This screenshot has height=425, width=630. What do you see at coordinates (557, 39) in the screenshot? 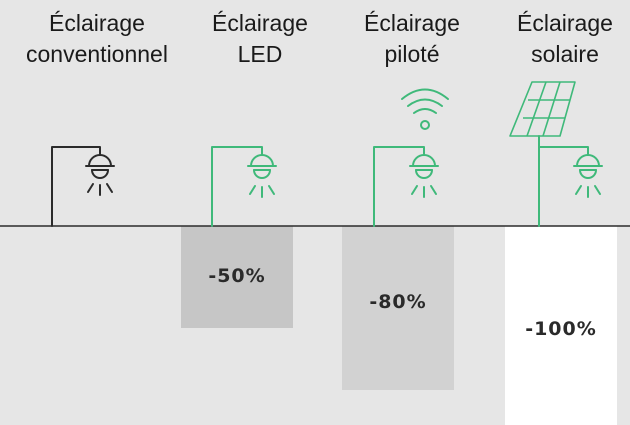
I see `title-solaire: Éclairage solaire` at bounding box center [557, 39].